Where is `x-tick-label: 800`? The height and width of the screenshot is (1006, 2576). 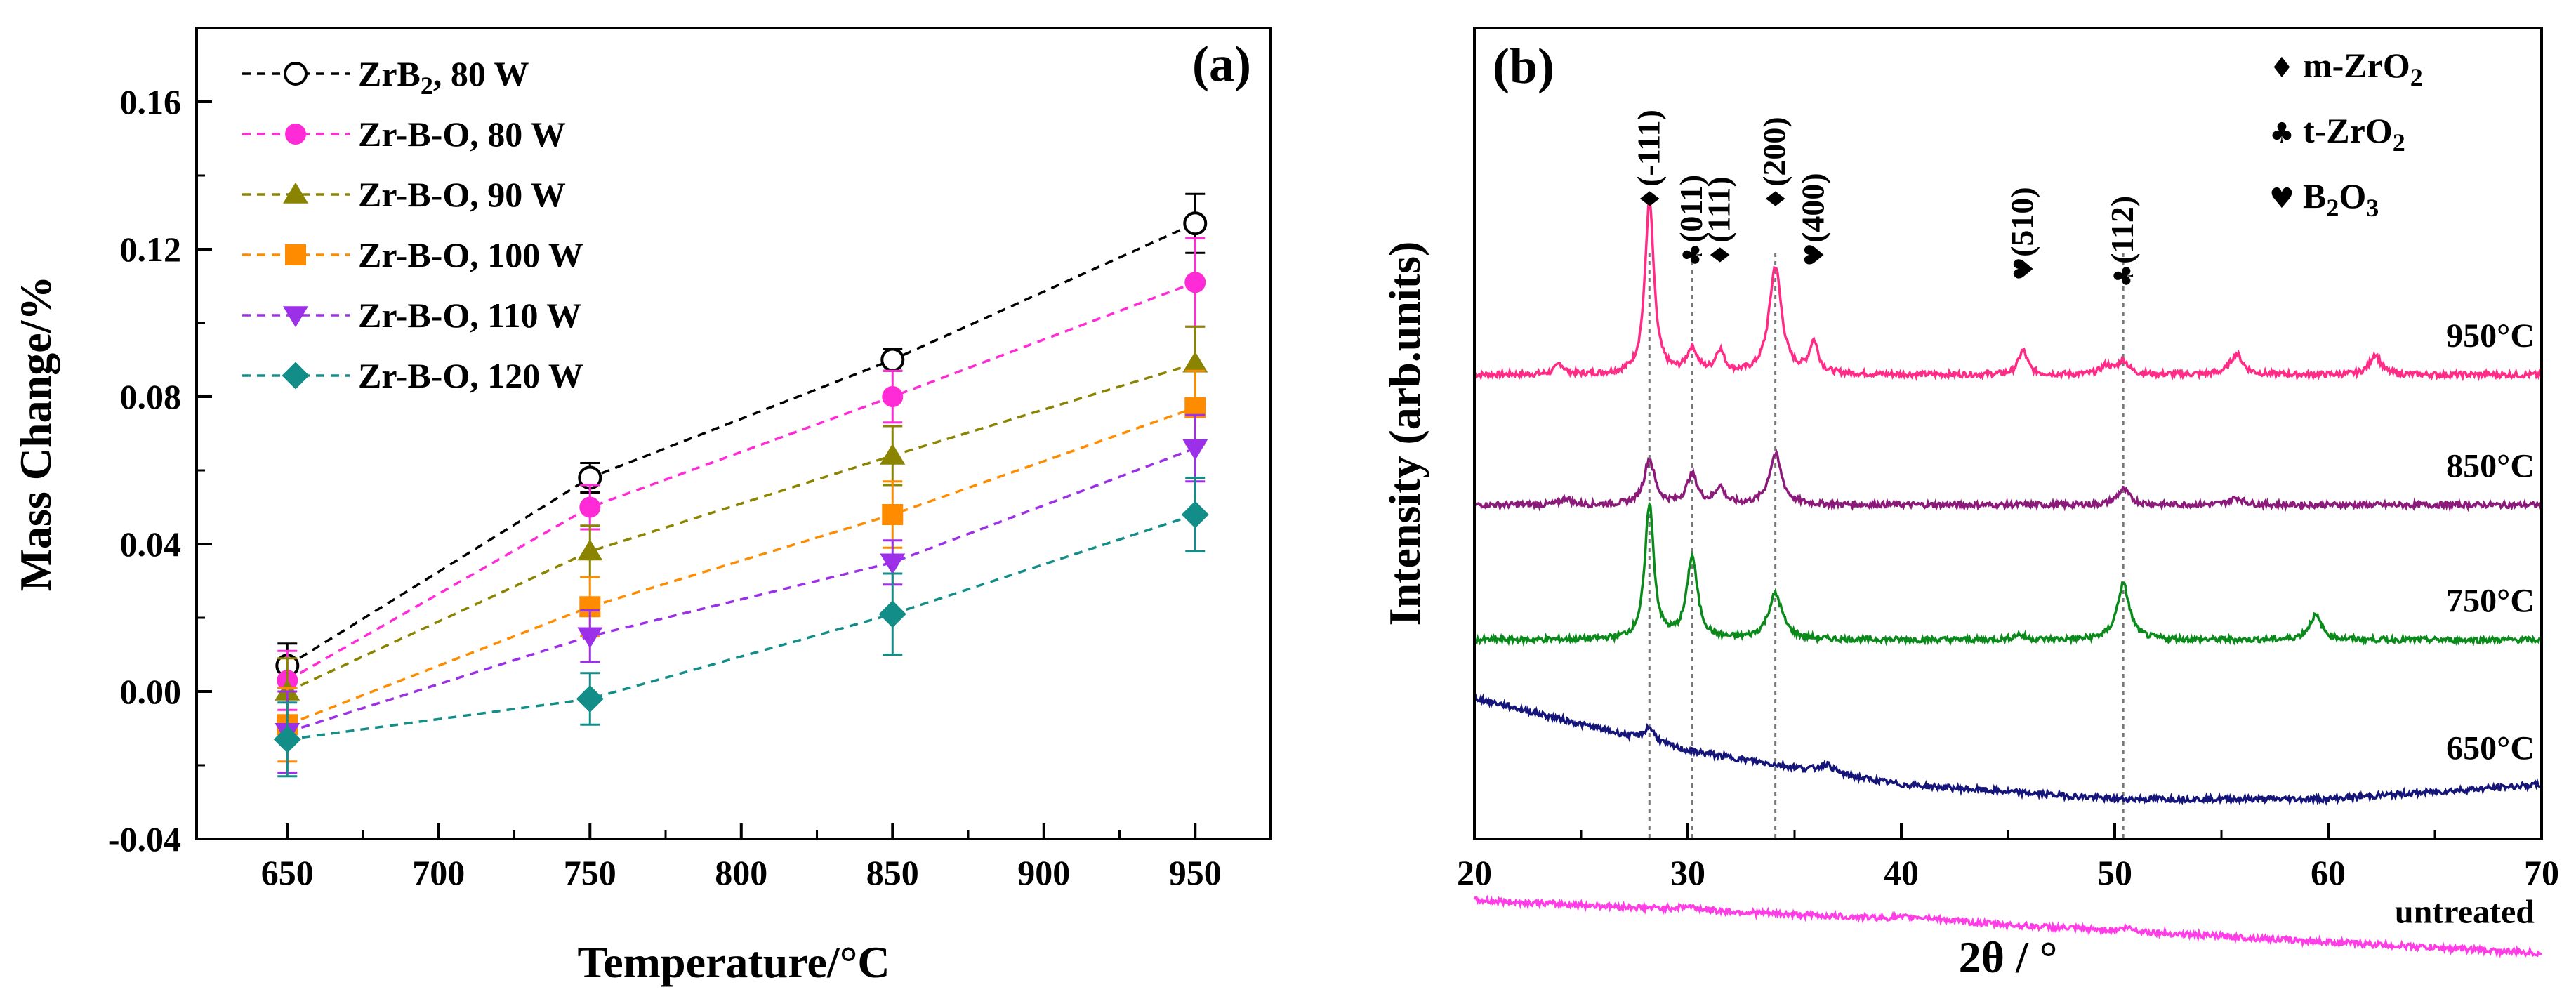 x-tick-label: 800 is located at coordinates (741, 872).